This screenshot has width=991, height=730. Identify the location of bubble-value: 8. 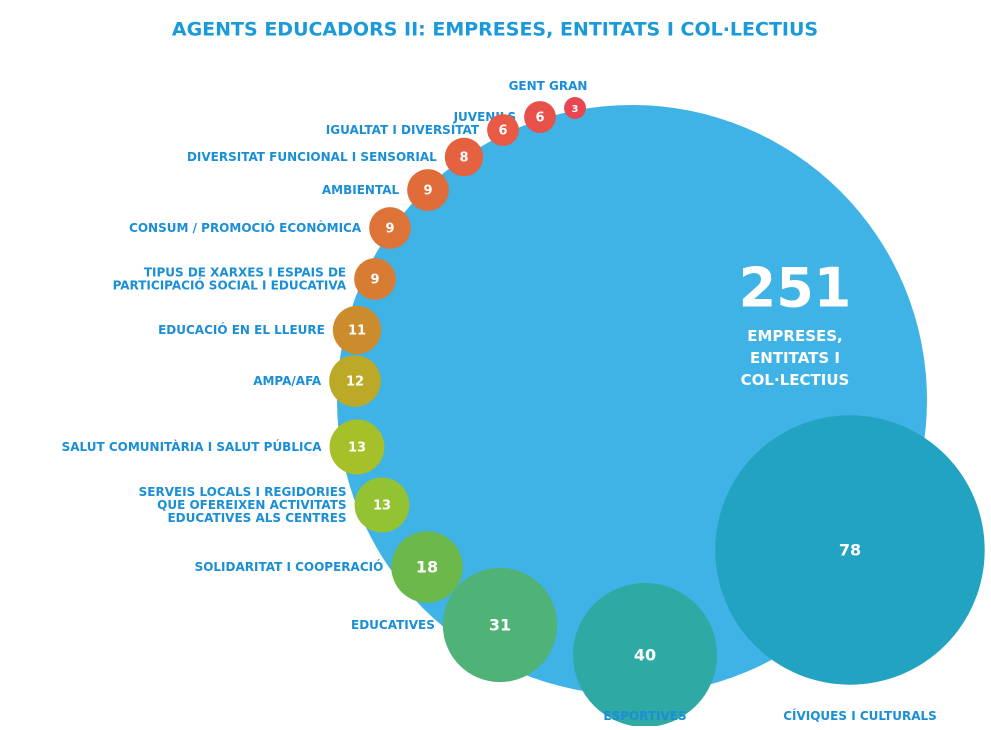
(463, 158).